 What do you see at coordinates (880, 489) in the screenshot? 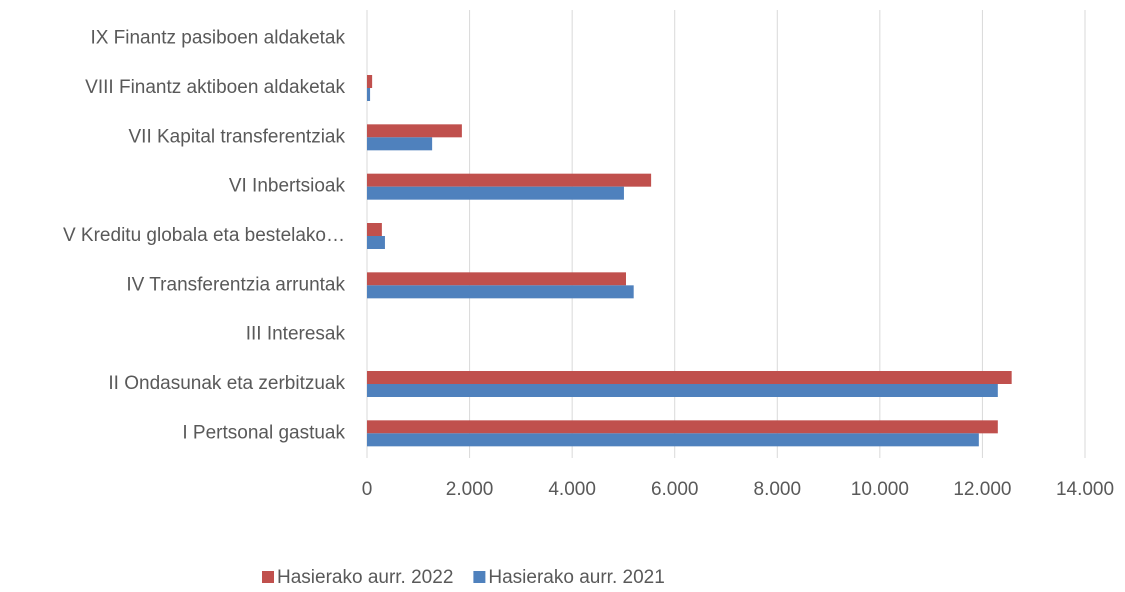
I see `x-tick-label: 10.000` at bounding box center [880, 489].